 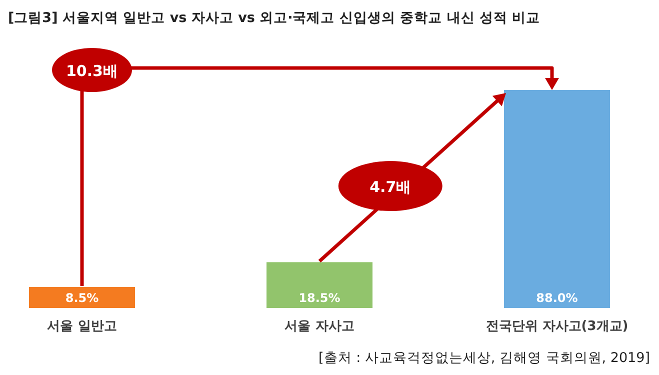 I want to click on data-label: 88.0%, so click(x=557, y=298).